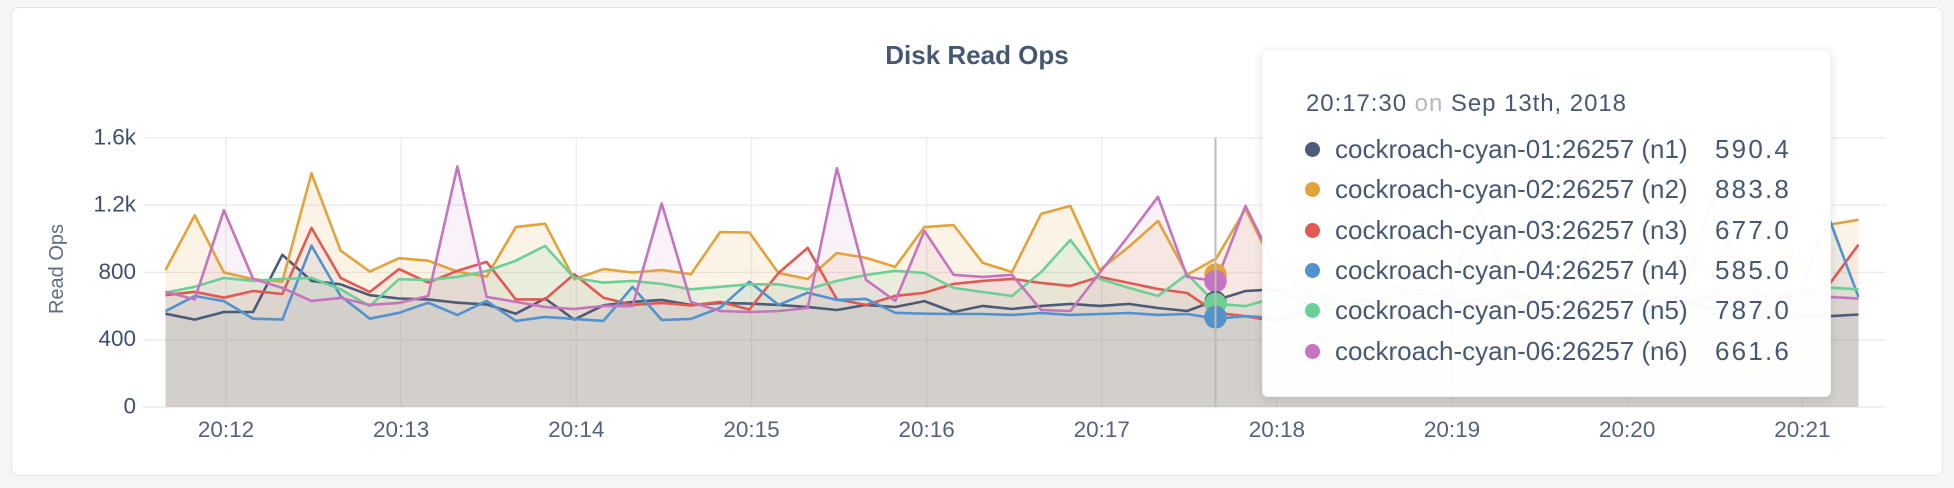  I want to click on svg-text: 20:18, so click(1277, 429).